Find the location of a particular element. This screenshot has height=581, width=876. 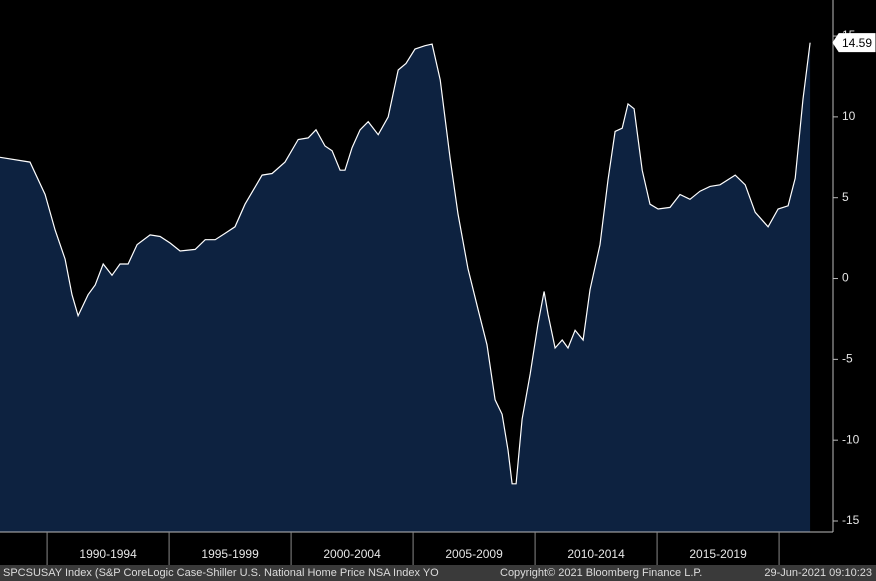

last-value-tag is located at coordinates (854, 43).